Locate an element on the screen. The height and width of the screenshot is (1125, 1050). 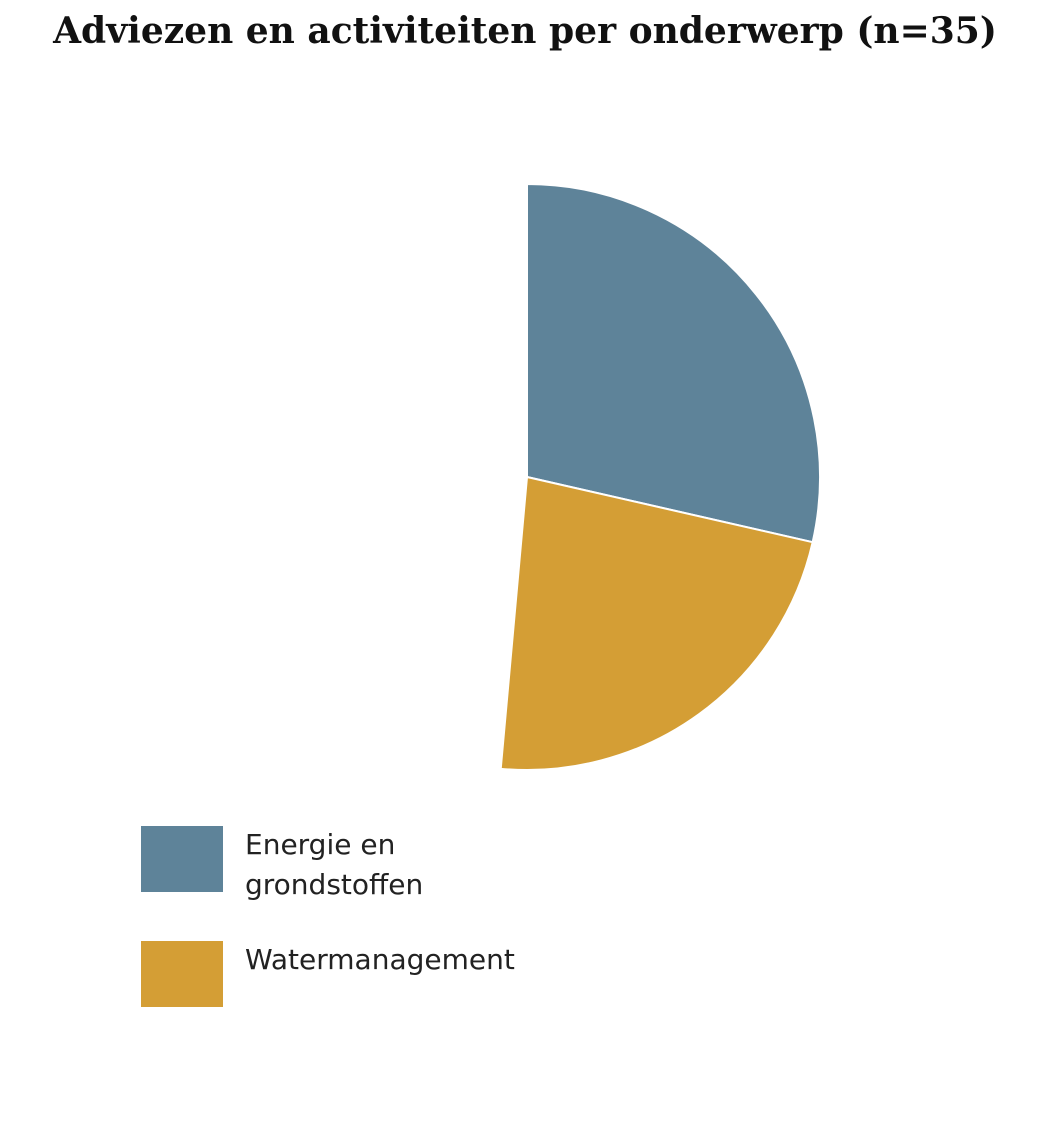
legend: Energie en grondstoffen Watermanagement is located at coordinates (353, 934).